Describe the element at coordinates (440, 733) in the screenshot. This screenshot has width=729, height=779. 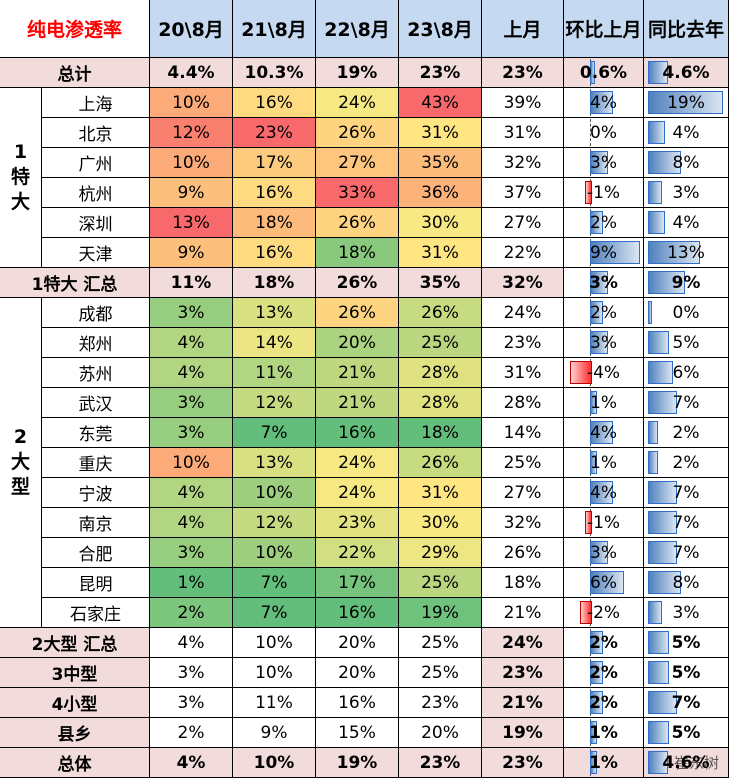
I see `data-cell: 20%` at that location.